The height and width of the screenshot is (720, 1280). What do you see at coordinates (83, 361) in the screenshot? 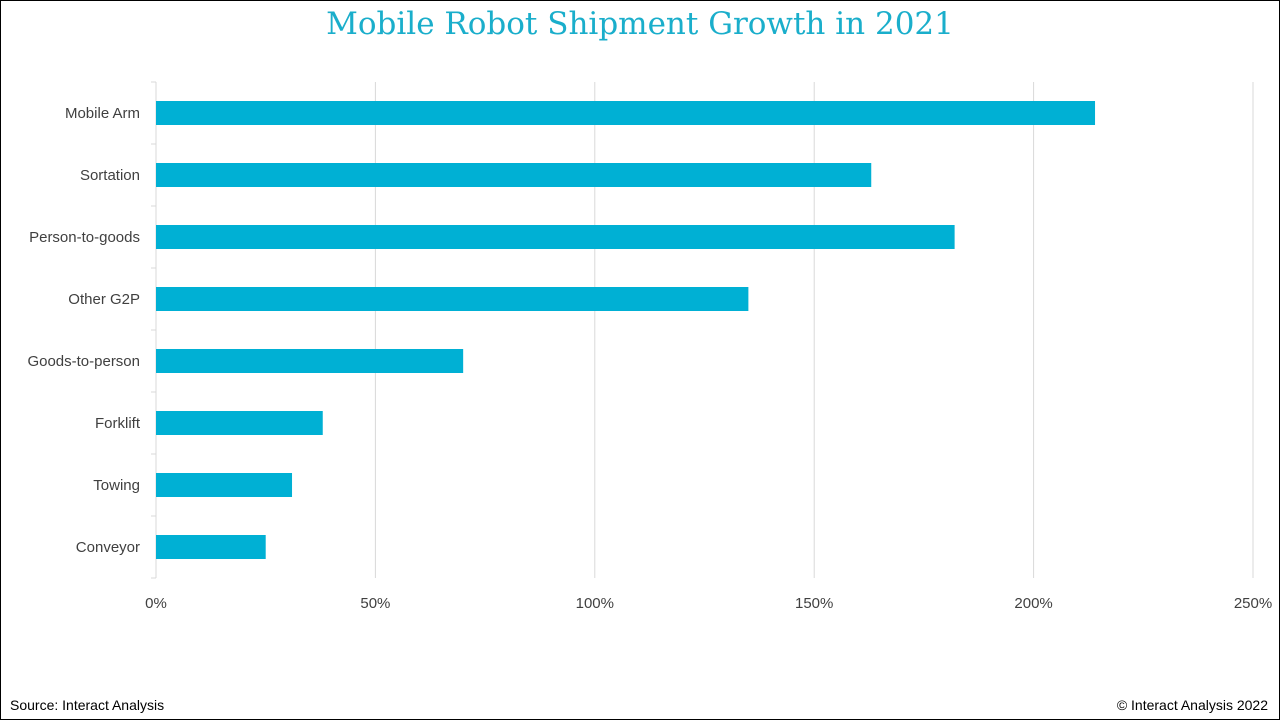
I see `y-category-label: Goods-to-person` at bounding box center [83, 361].